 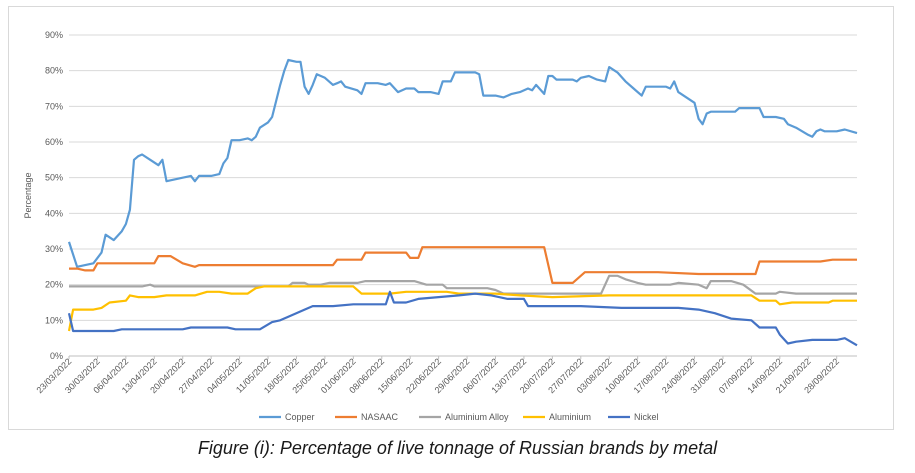 What do you see at coordinates (646, 417) in the screenshot?
I see `legend-label: Nickel` at bounding box center [646, 417].